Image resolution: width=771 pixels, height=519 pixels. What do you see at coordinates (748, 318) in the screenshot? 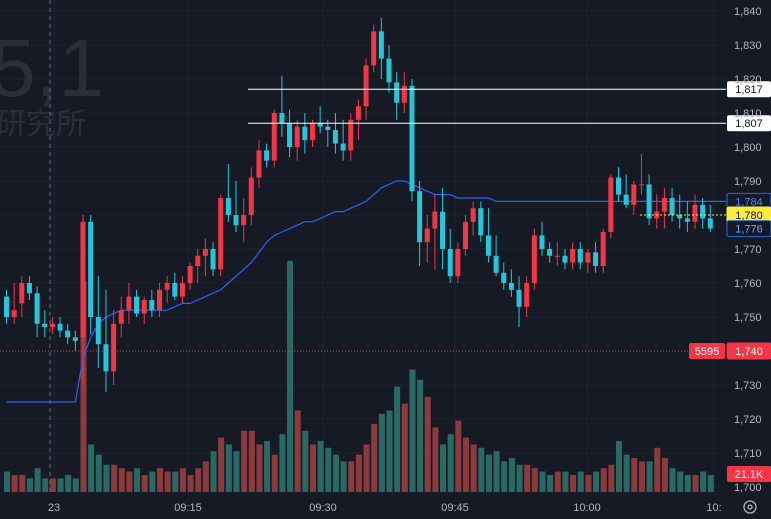
I see `y-tick-label: 1,750` at bounding box center [748, 318].